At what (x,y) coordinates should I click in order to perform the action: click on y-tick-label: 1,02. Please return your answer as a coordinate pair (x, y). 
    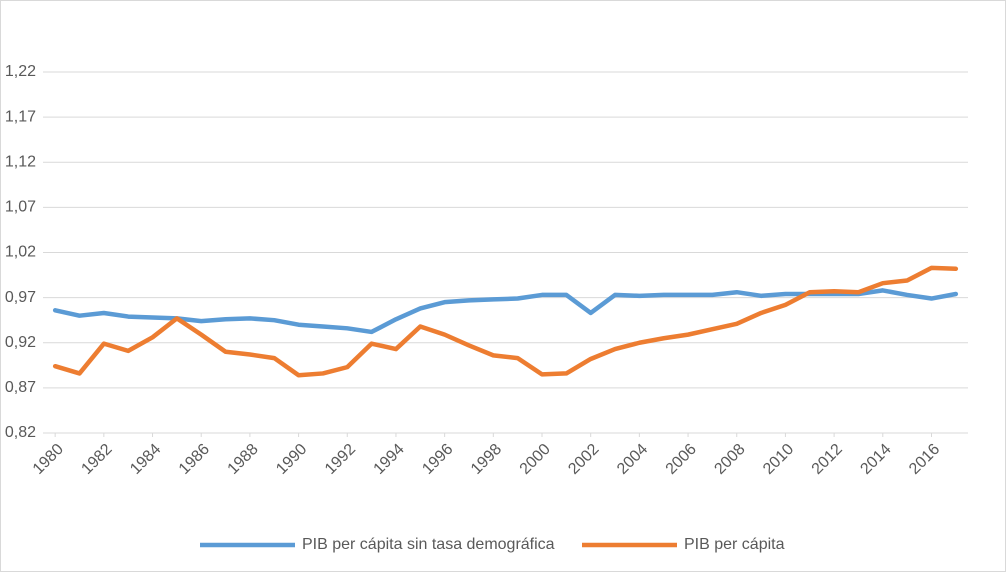
    Looking at the image, I should click on (20, 252).